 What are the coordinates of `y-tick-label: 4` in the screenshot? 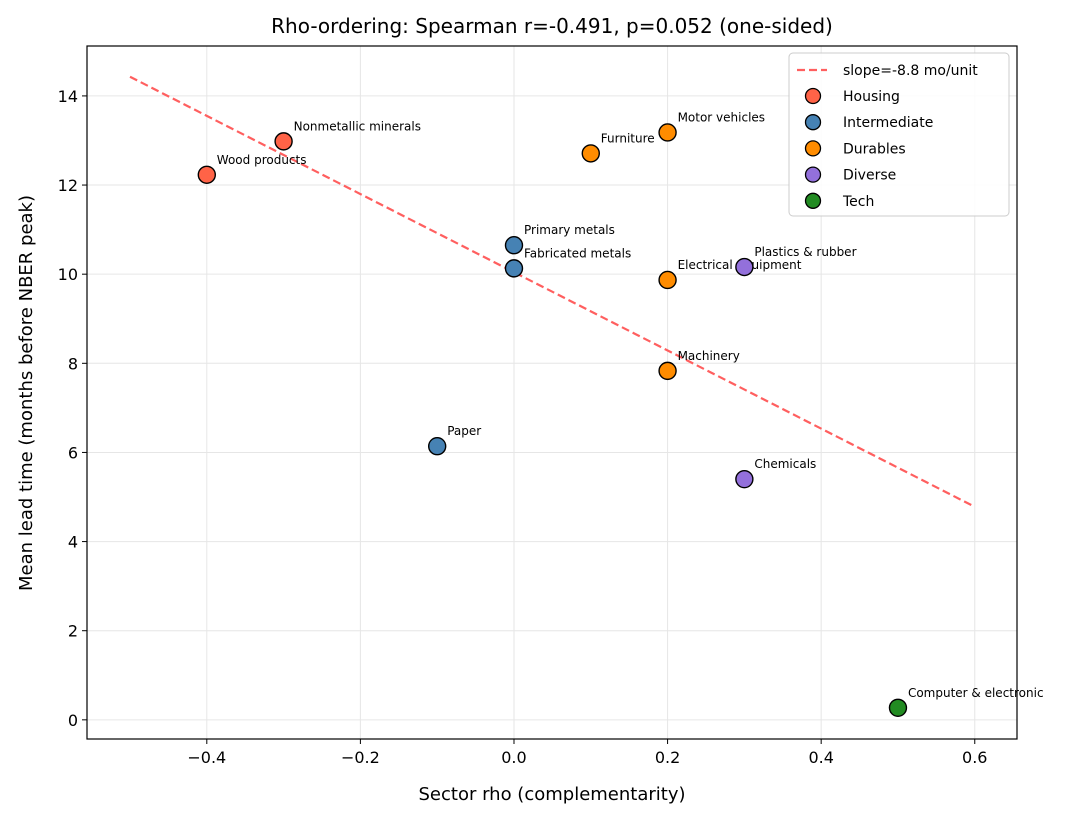 It's located at (73, 542).